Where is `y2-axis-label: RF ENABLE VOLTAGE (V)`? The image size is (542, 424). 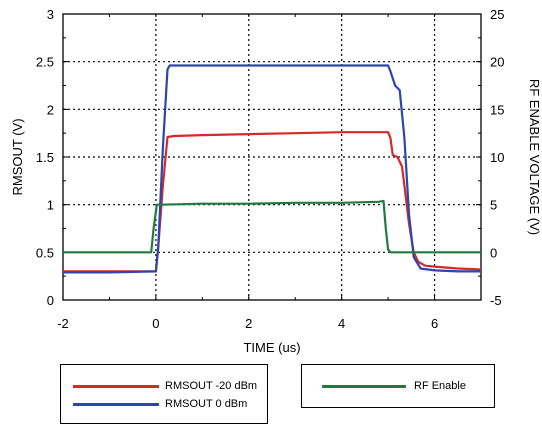 y2-axis-label: RF ENABLE VOLTAGE (V) is located at coordinates (534, 157).